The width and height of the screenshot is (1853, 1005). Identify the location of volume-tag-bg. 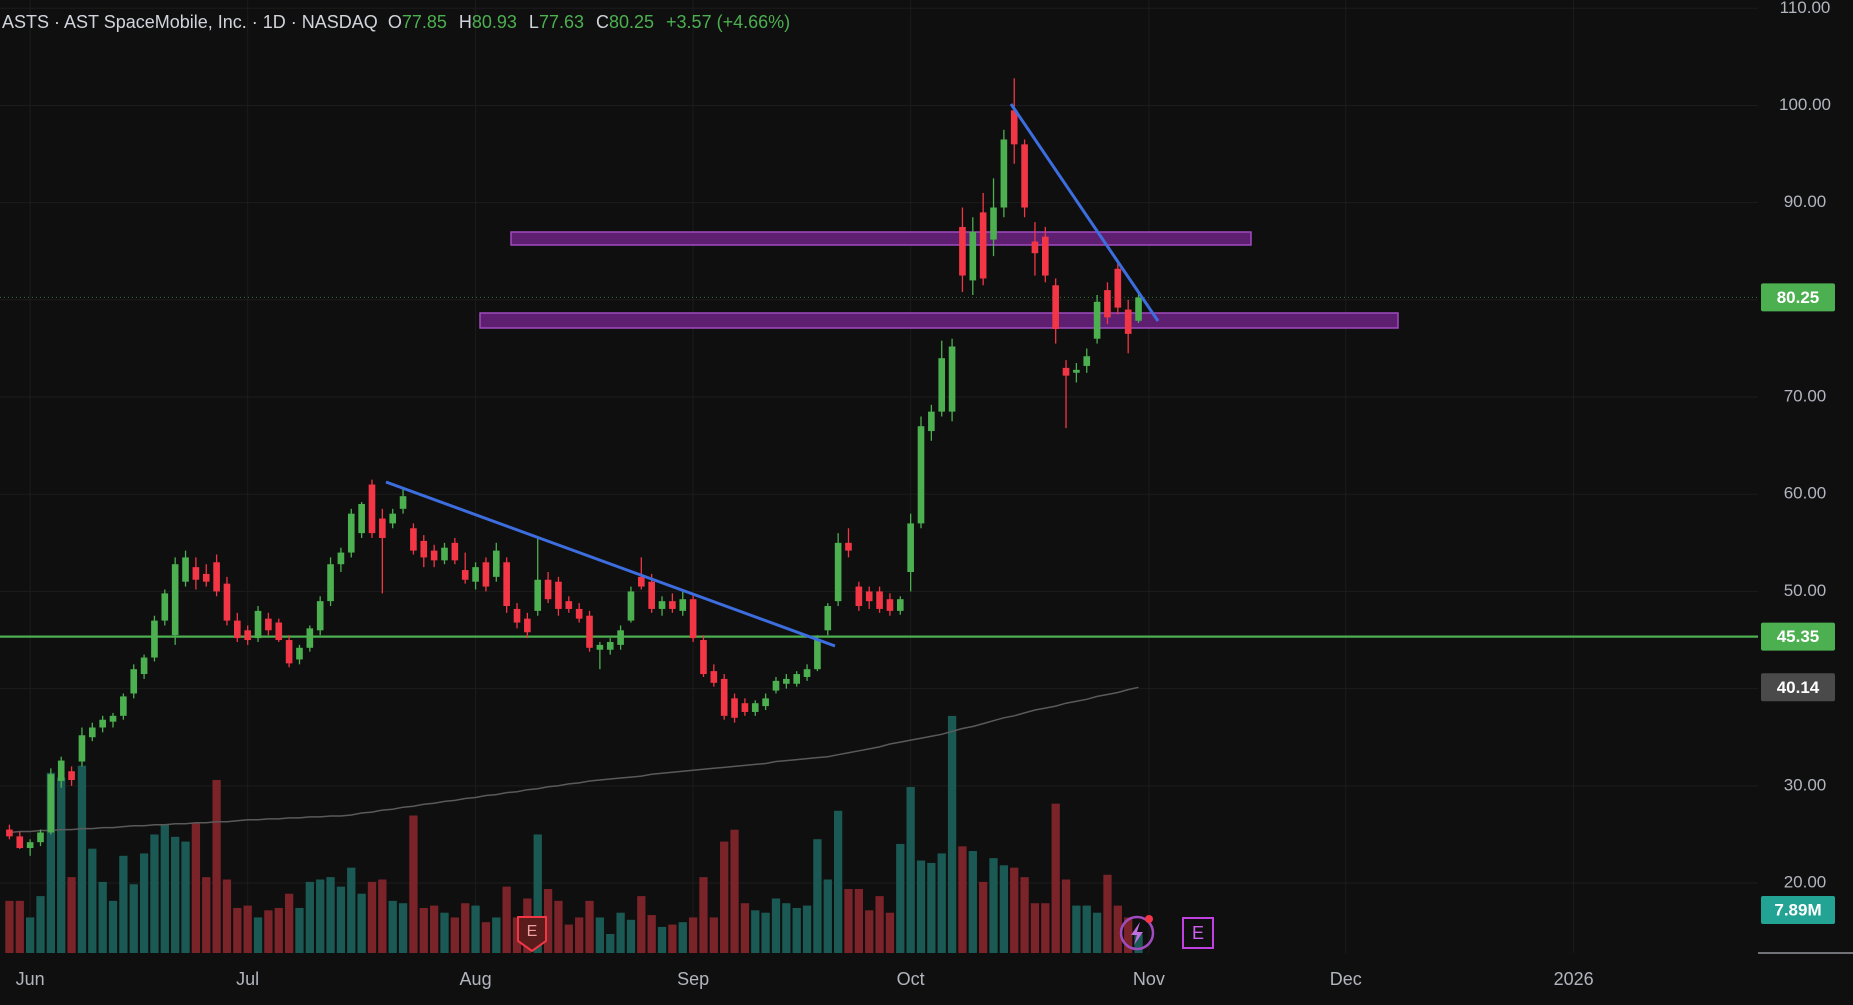
(1798, 910).